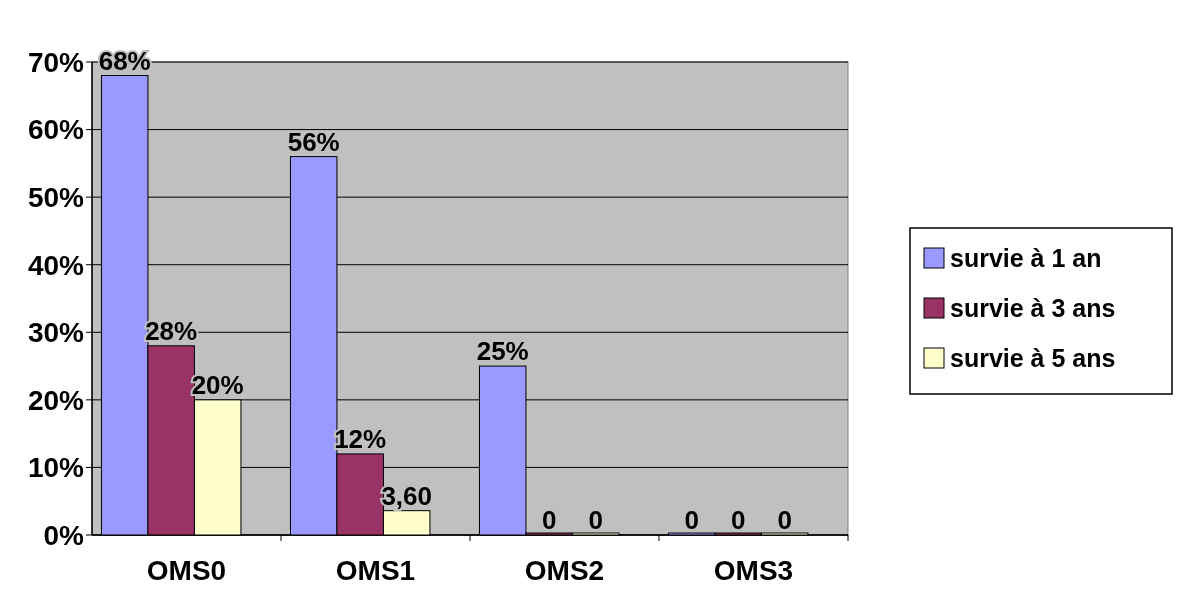  I want to click on y-tick-label: 40%, so click(56, 265).